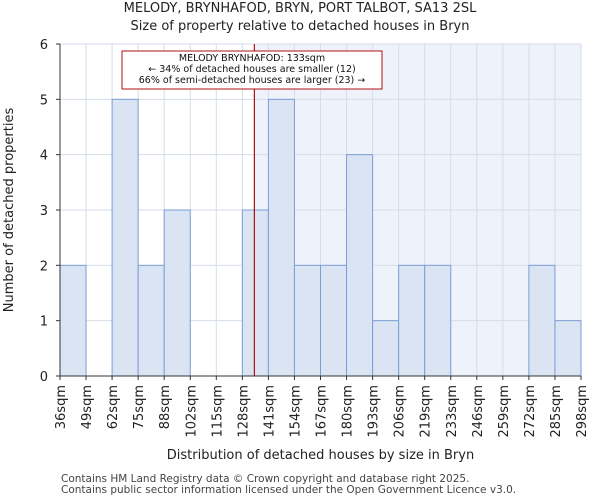 This screenshot has width=600, height=500. I want to click on x-tick-label: 246sqm, so click(478, 411).